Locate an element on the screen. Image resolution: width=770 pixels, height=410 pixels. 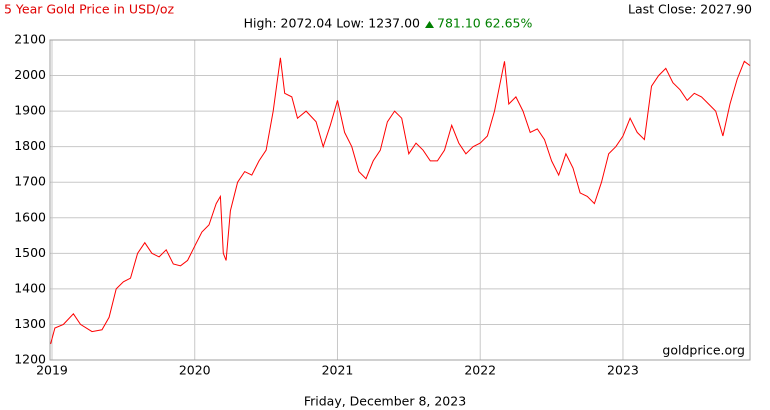
stats: High: 2072.04 Low: 1237.00 is located at coordinates (332, 23).